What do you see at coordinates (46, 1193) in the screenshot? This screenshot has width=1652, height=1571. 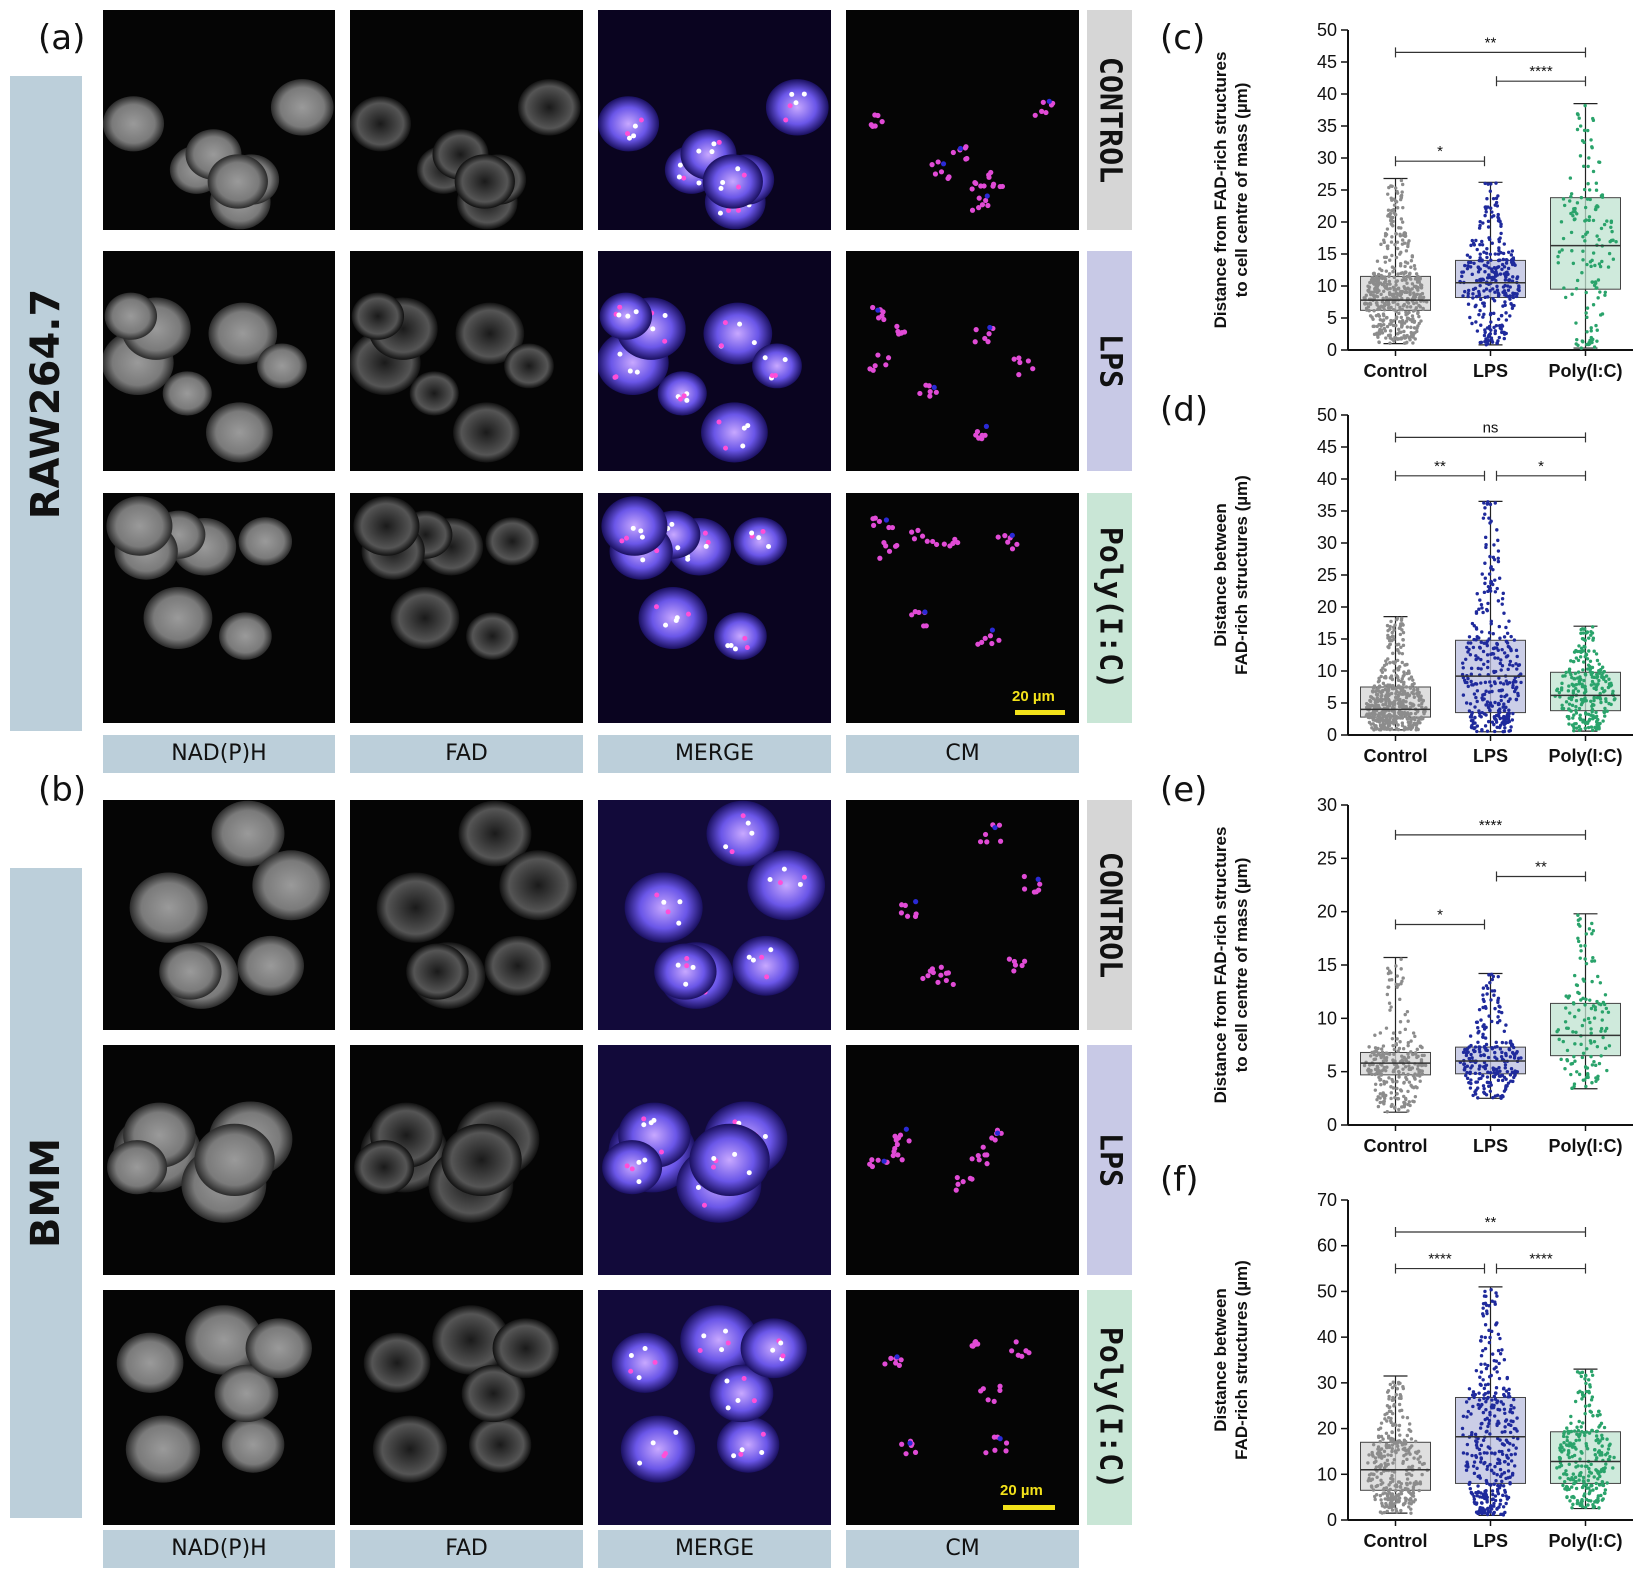 I see `cell-line-label-bmm: BMM` at bounding box center [46, 1193].